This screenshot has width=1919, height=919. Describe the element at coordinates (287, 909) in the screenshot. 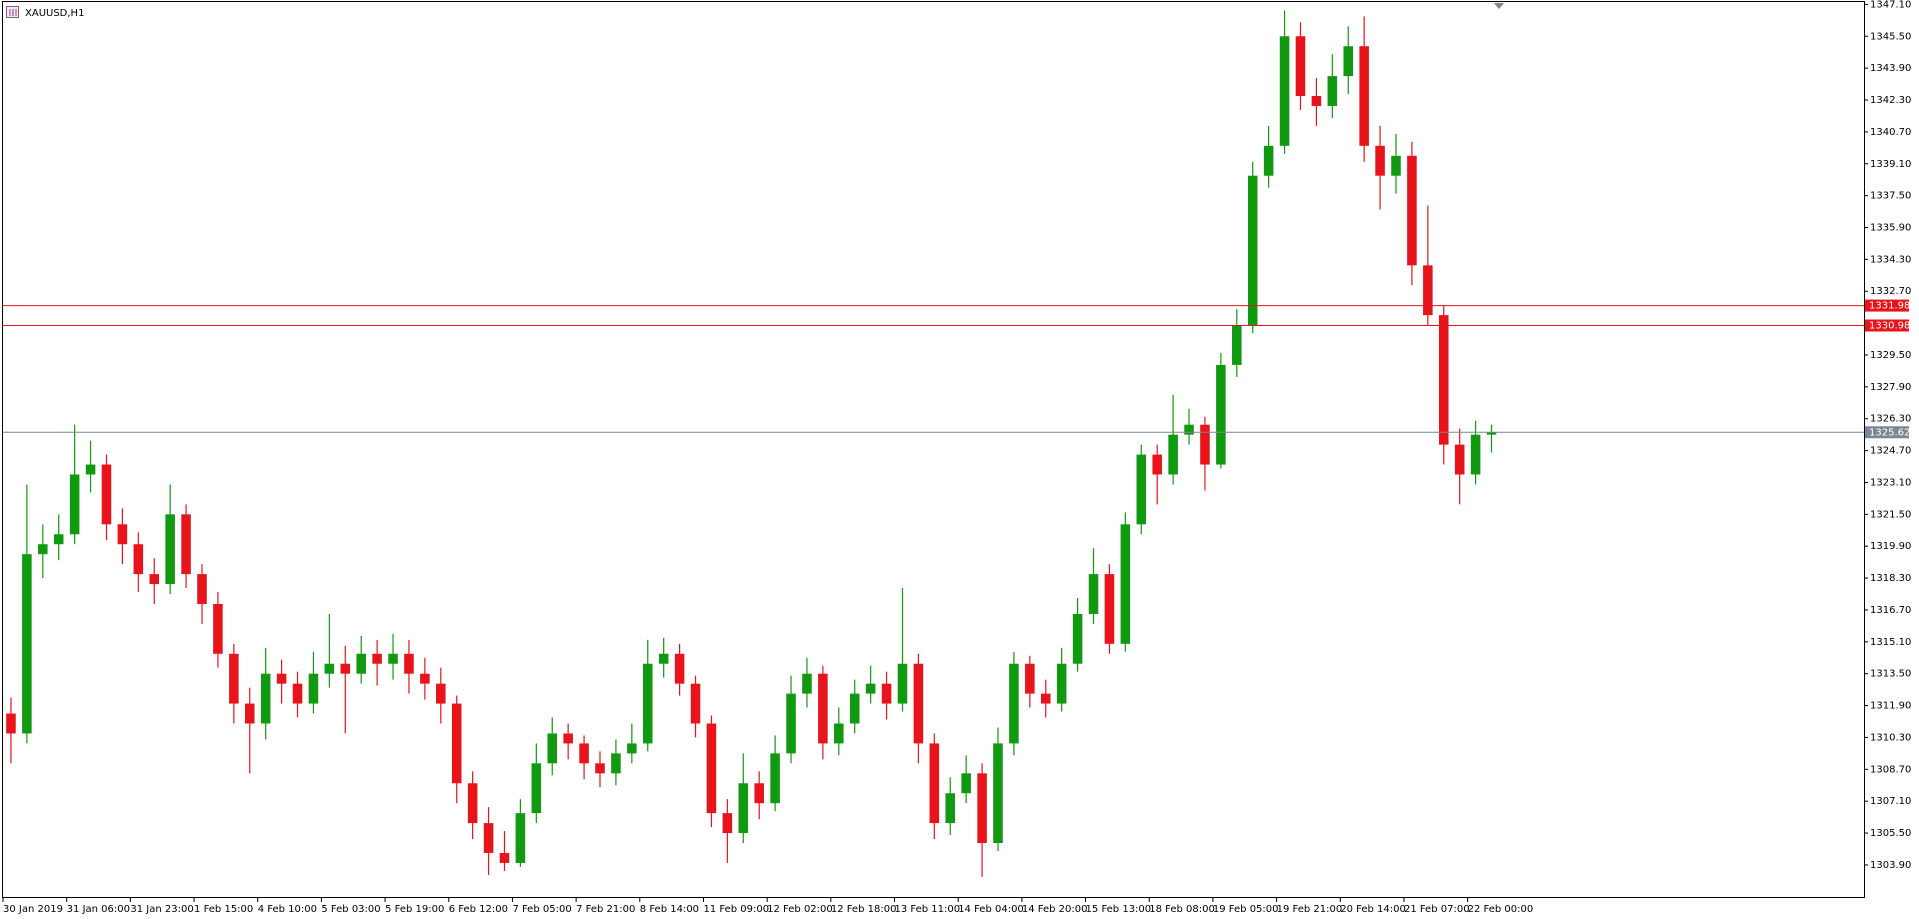

I see `x-tick-label: 4 Feb 10:00` at that location.